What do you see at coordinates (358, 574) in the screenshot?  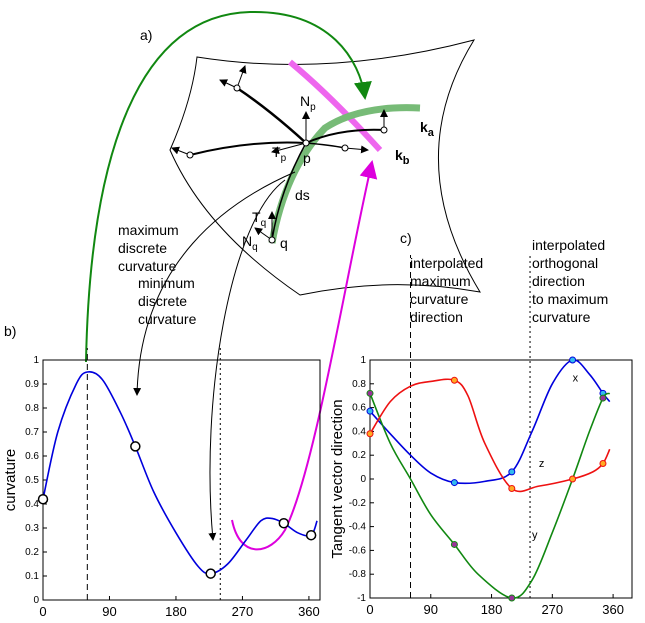 I see `y-tick-label: -0.8` at bounding box center [358, 574].